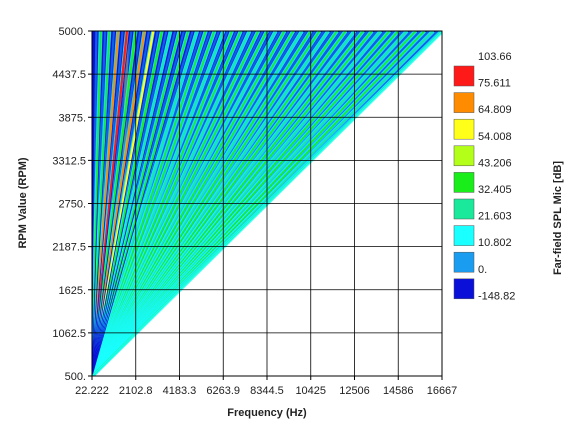 Image resolution: width=577 pixels, height=431 pixels. I want to click on x-tick-label: 4183.3, so click(180, 391).